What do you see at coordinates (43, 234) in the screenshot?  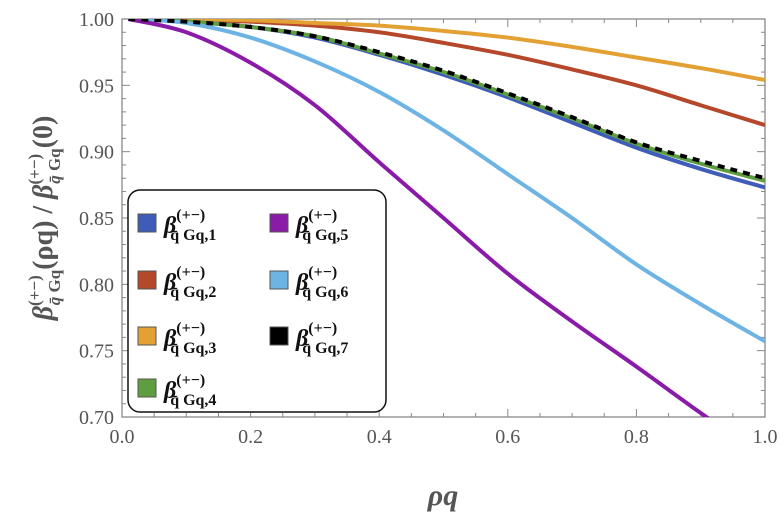 I see `y-title-arg: (ρq) /` at bounding box center [43, 234].